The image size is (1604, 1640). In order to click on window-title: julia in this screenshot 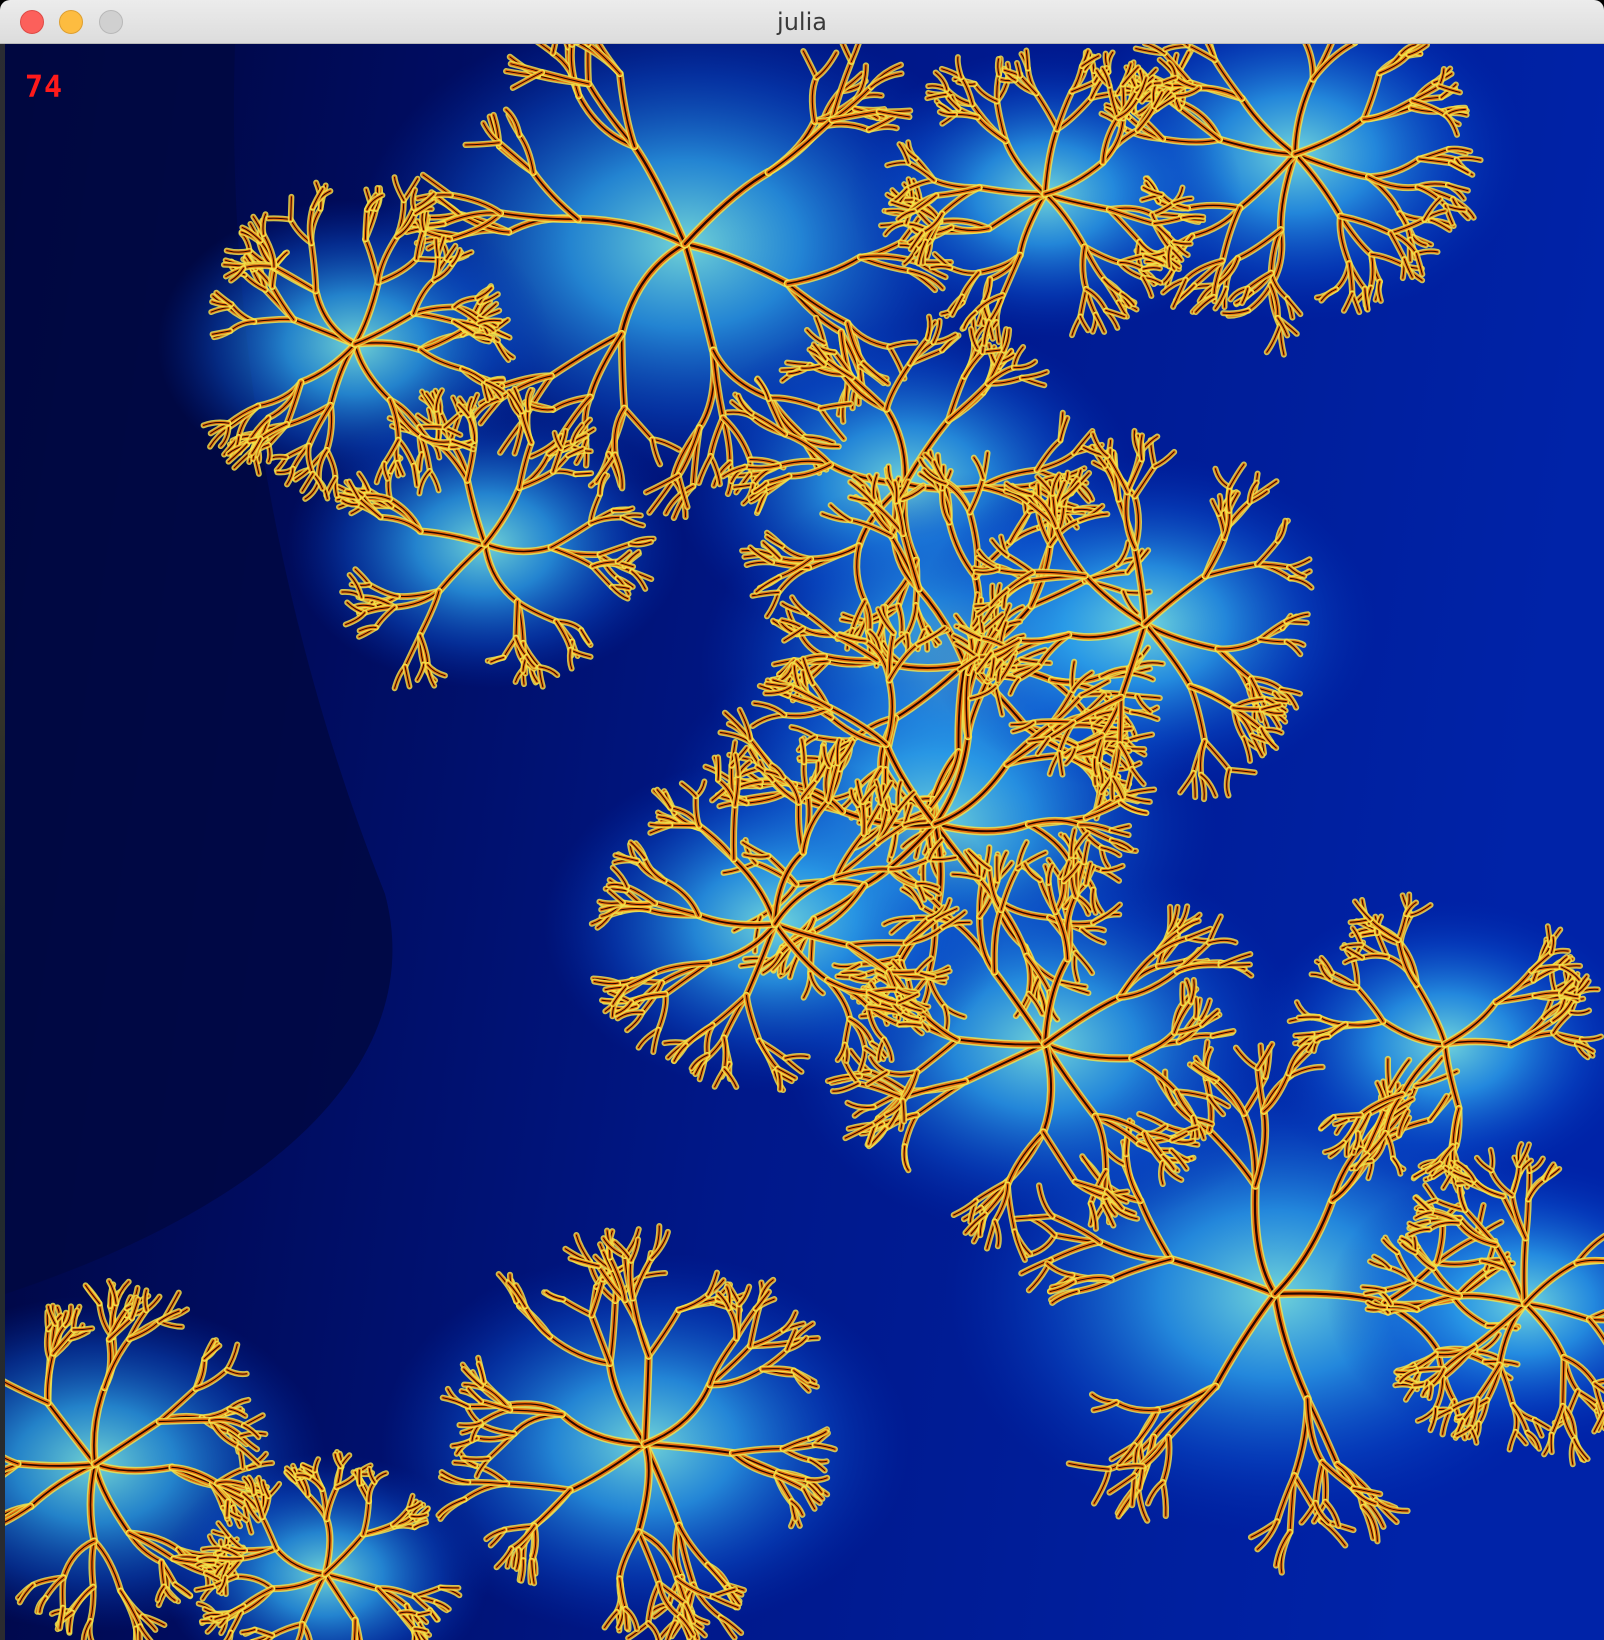, I will do `click(802, 22)`.